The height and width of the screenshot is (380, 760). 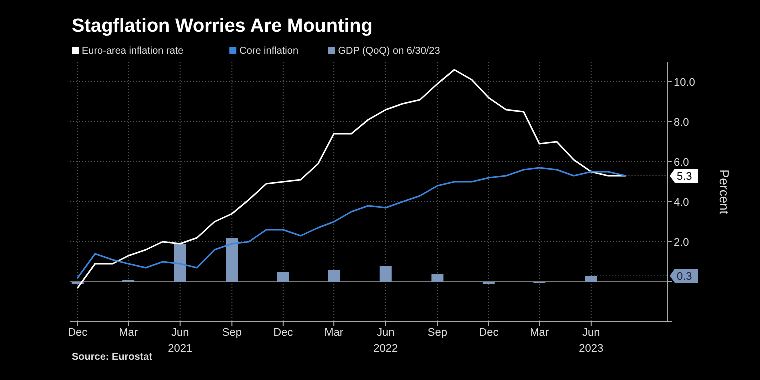 What do you see at coordinates (222, 26) in the screenshot?
I see `chart-title: Stagflation Worries Are Mounting` at bounding box center [222, 26].